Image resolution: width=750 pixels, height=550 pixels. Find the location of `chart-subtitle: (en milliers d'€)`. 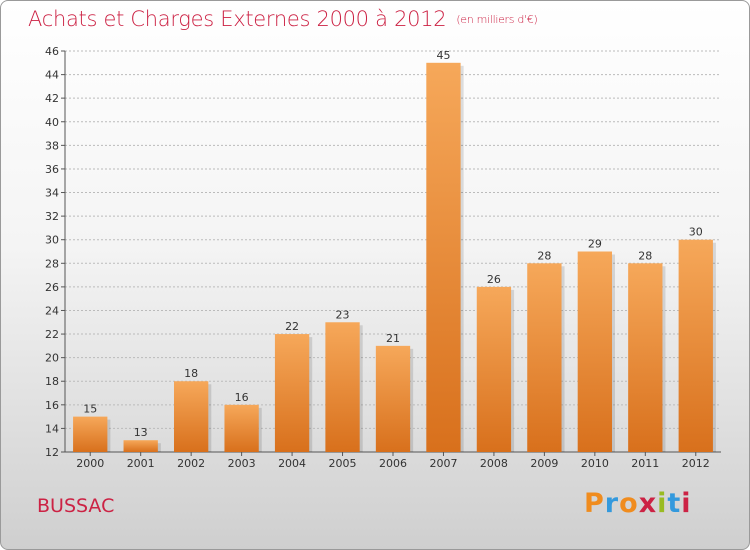

chart-subtitle: (en milliers d'€) is located at coordinates (497, 19).